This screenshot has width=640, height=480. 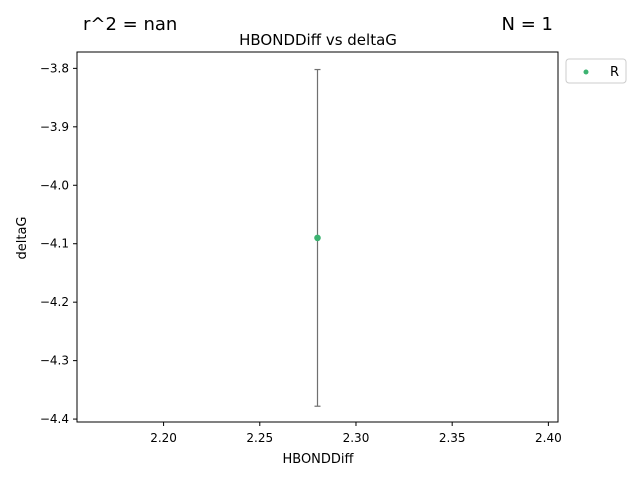 I want to click on x-tick-label: 2.30, so click(x=356, y=438).